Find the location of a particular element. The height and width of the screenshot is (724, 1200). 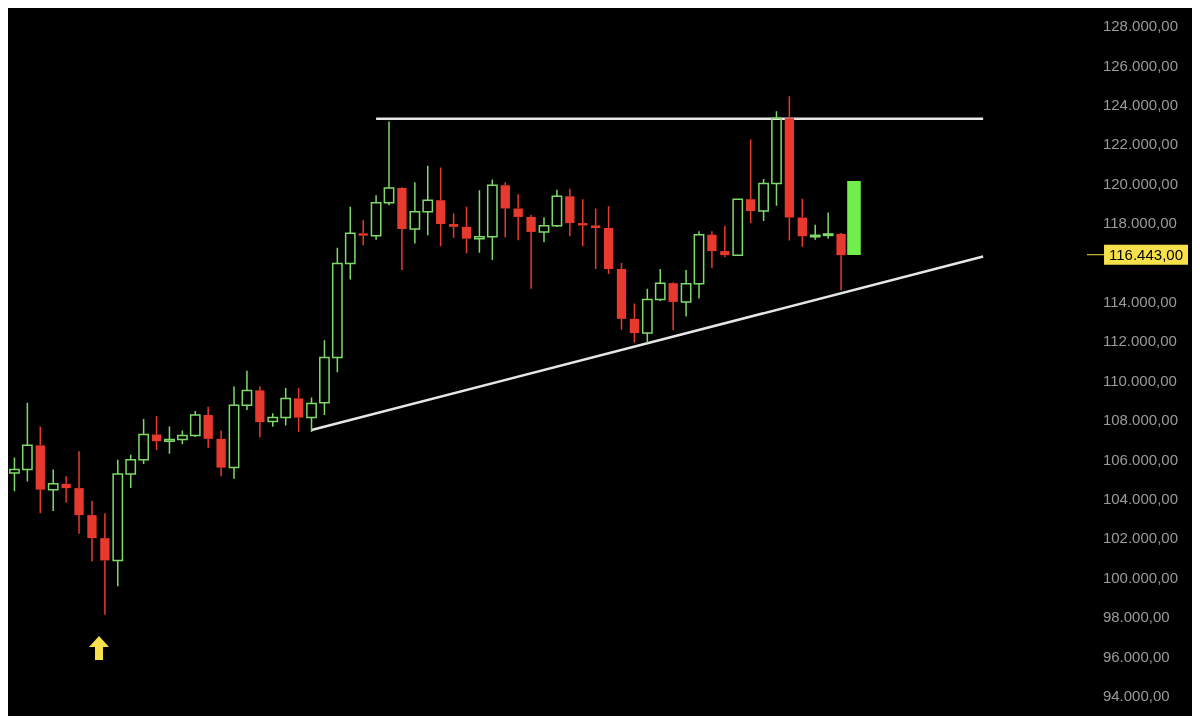

y-tick-label: 110.000,00 is located at coordinates (1139, 380).